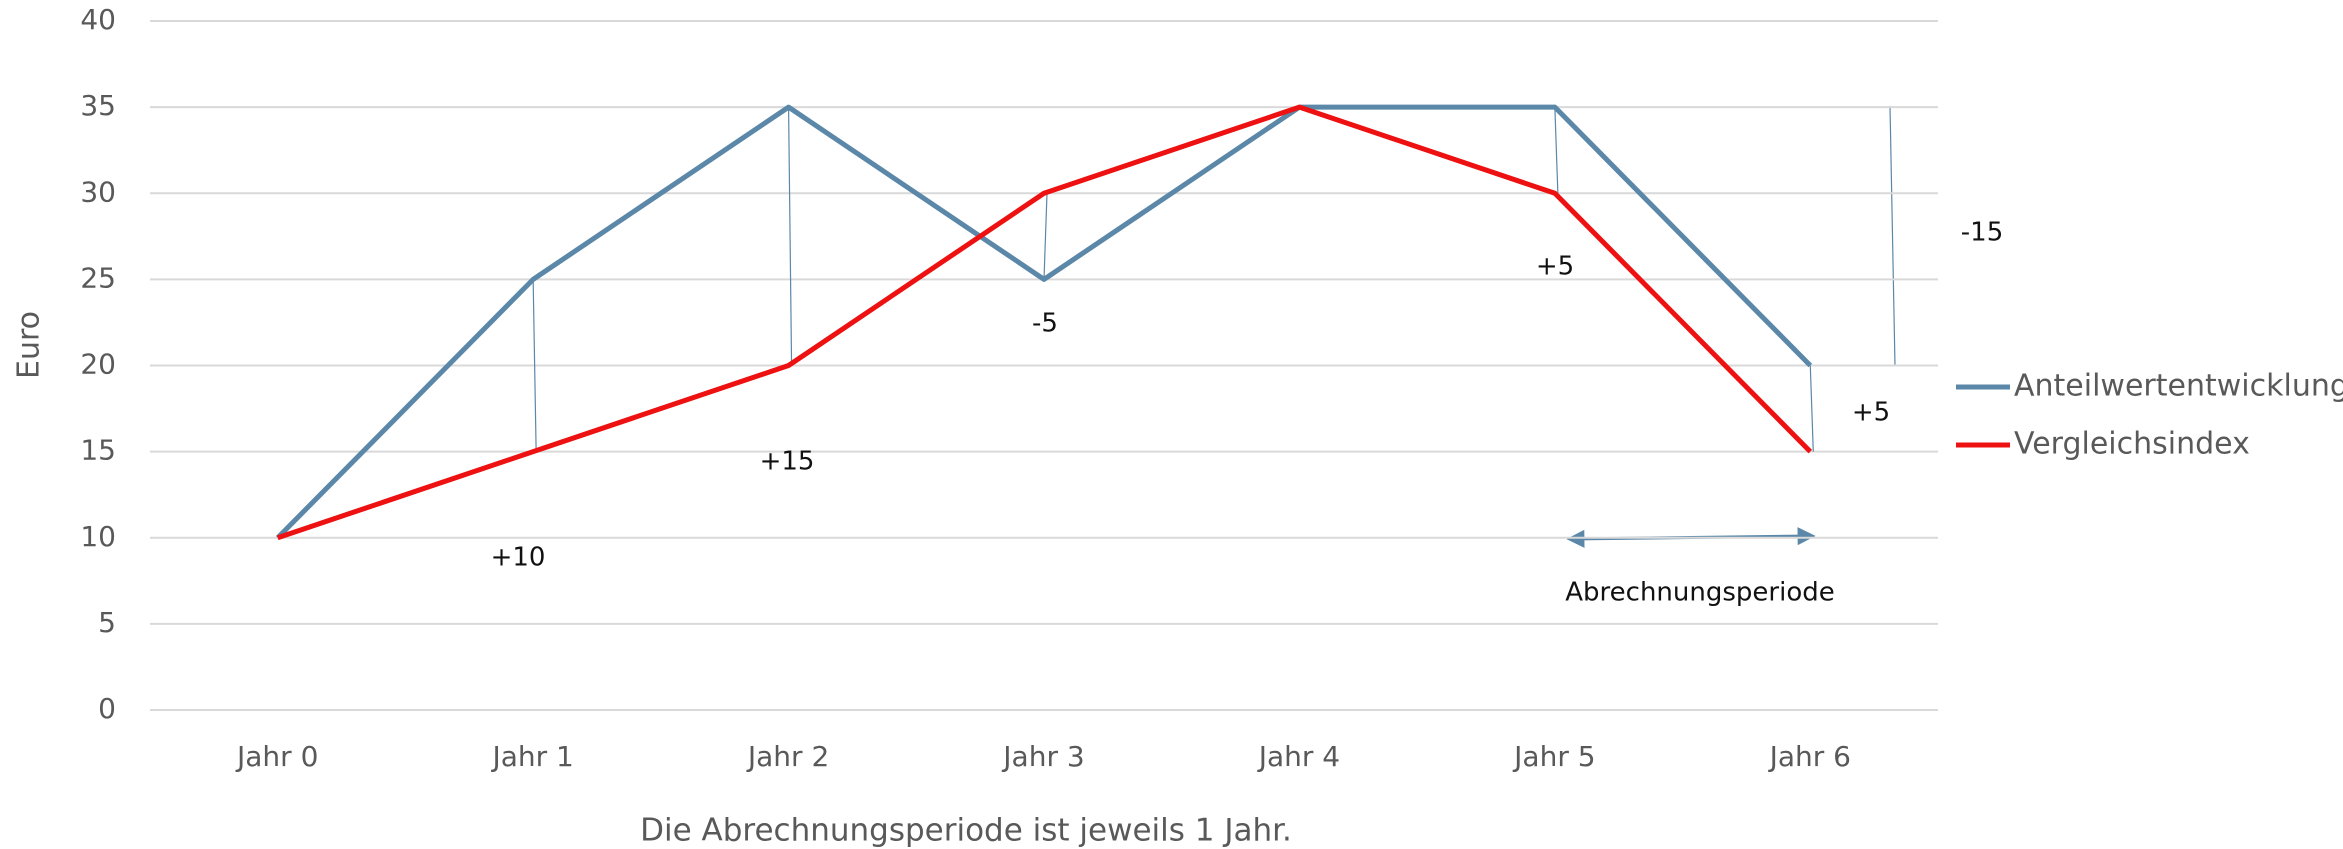 This screenshot has height=849, width=2343. I want to click on y-tick-label: 20, so click(98, 364).